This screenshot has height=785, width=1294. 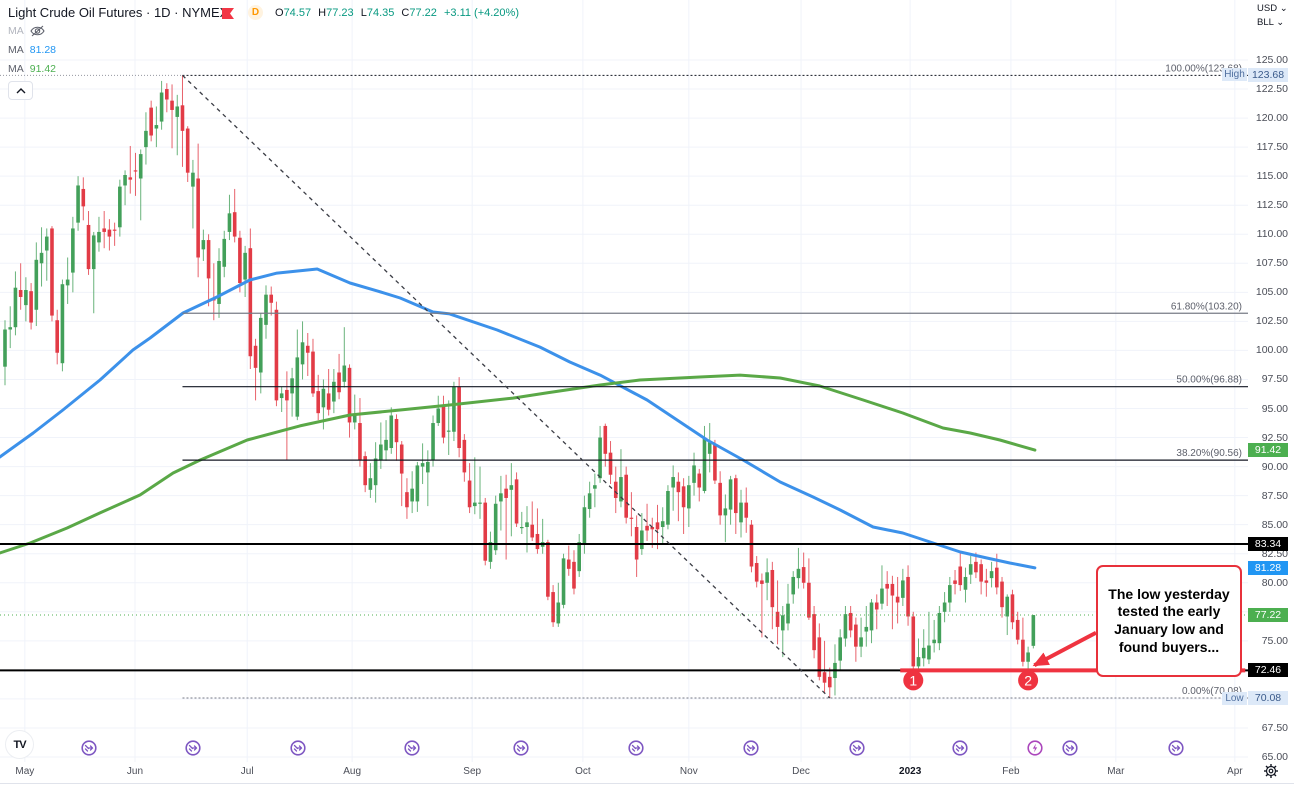 What do you see at coordinates (1268, 450) in the screenshot?
I see `price-badge-ma-green: 91.42` at bounding box center [1268, 450].